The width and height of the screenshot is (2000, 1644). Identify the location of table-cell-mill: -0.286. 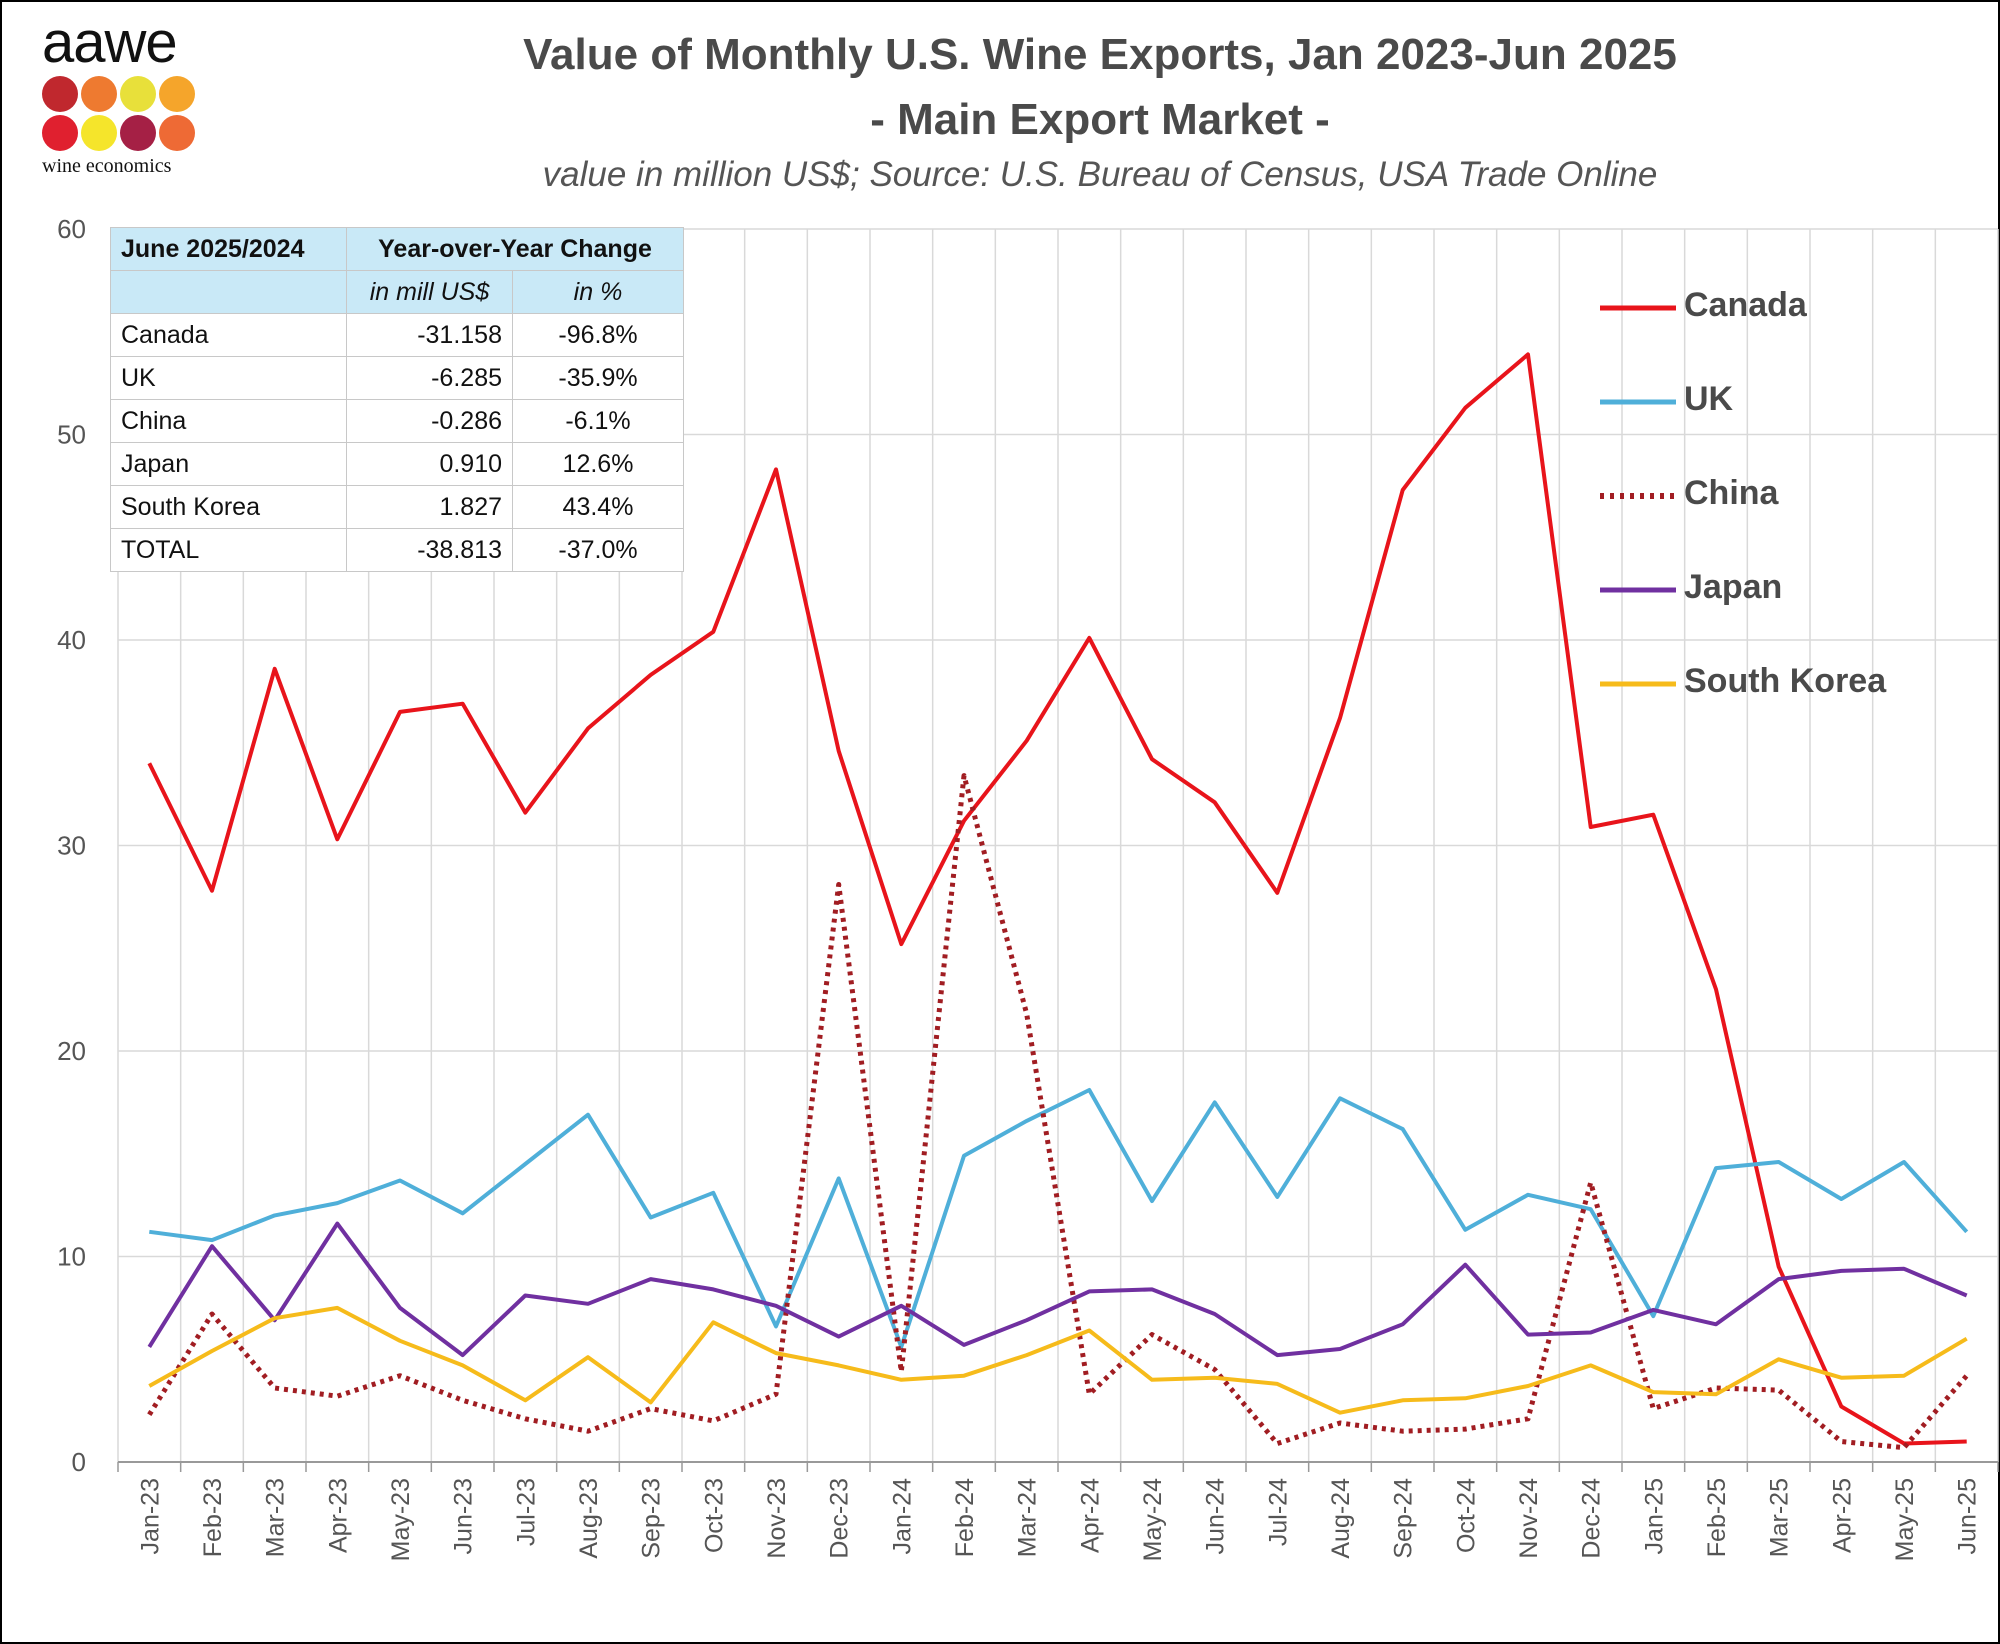
(429, 421).